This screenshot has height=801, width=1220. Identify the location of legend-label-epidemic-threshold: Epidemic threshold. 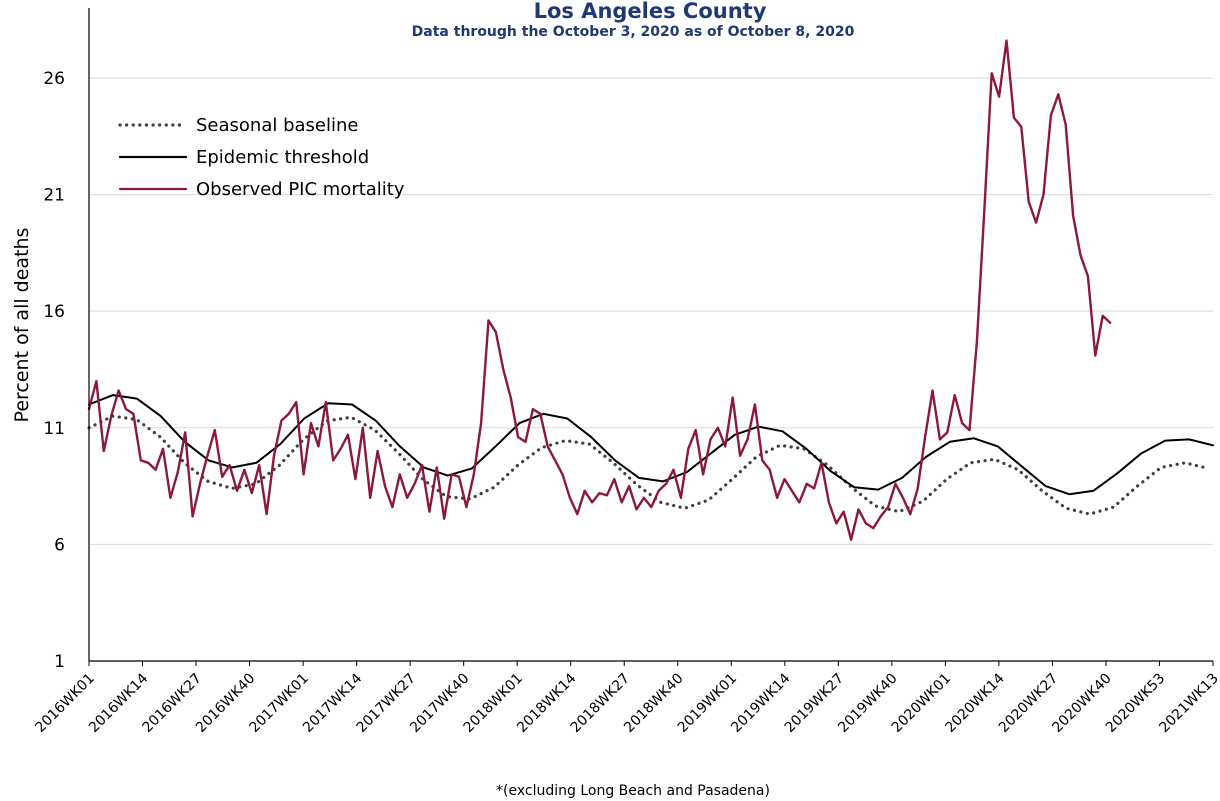
(282, 157).